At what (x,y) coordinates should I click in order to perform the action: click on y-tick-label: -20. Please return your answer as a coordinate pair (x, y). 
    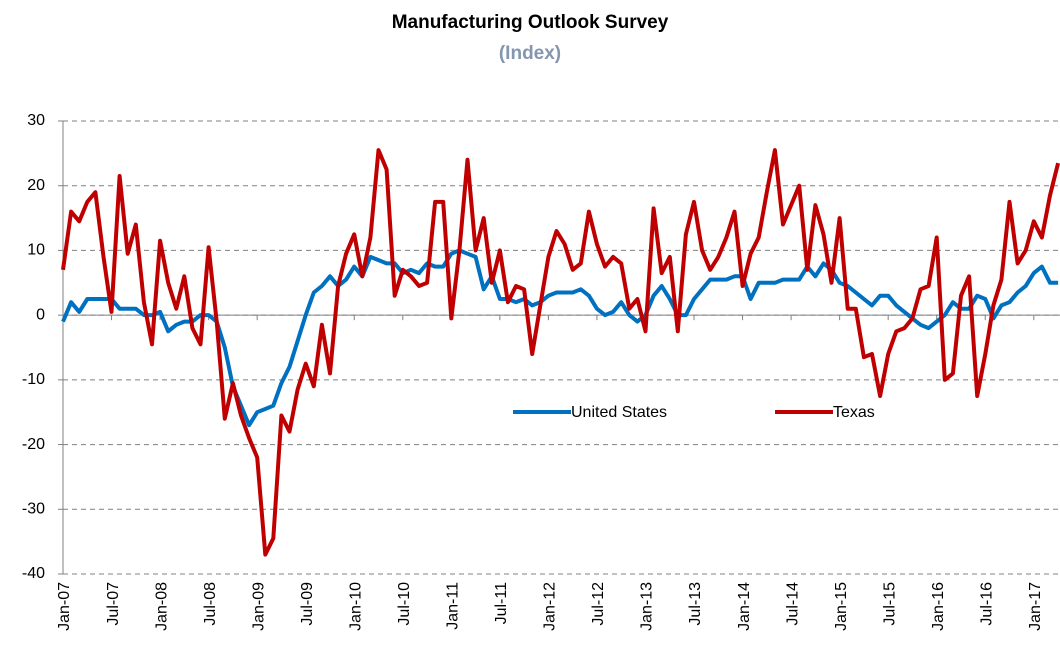
    Looking at the image, I should click on (33, 444).